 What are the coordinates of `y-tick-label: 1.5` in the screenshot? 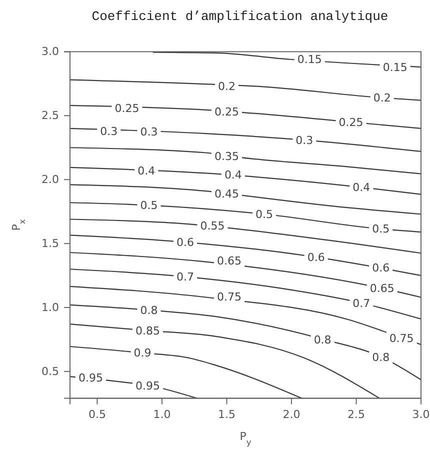 It's located at (50, 243).